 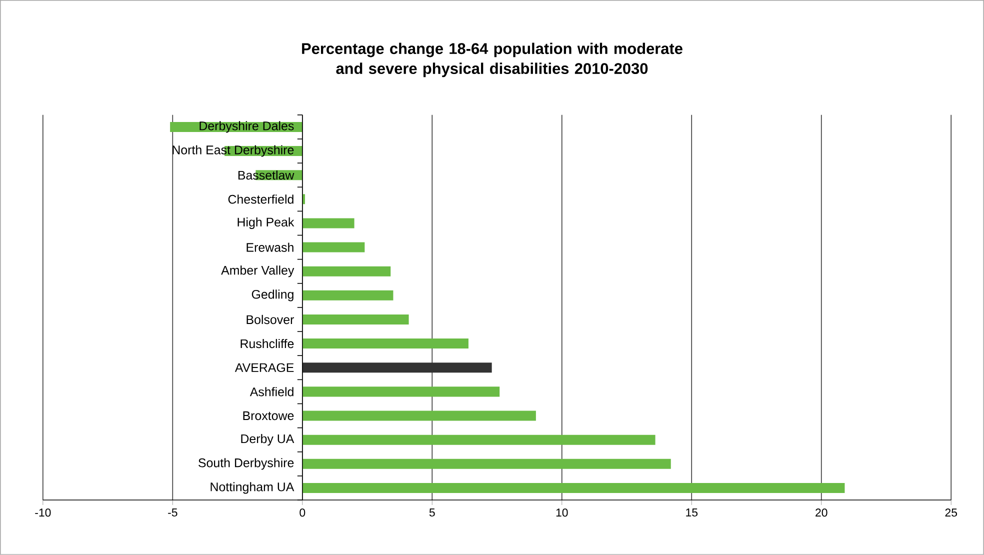 What do you see at coordinates (267, 440) in the screenshot?
I see `y-tick-label: Derby UA` at bounding box center [267, 440].